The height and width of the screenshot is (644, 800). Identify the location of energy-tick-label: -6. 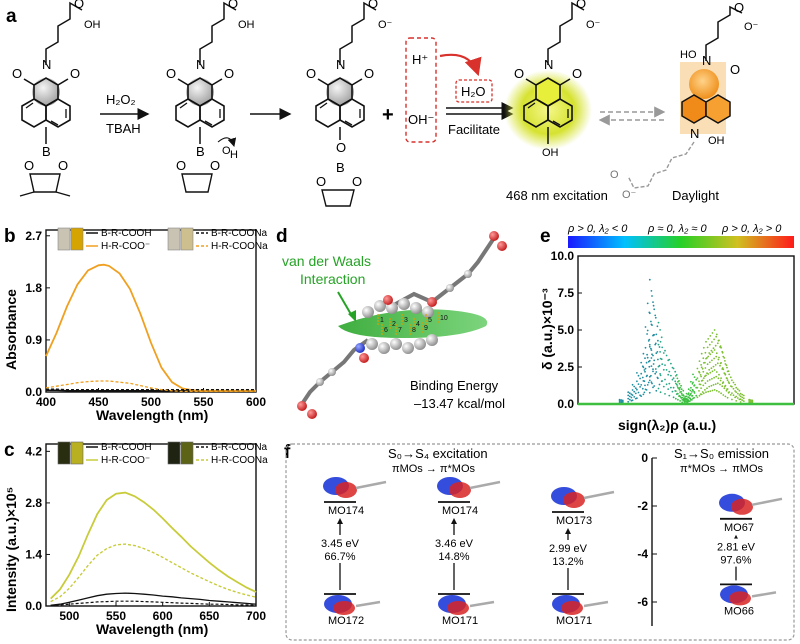
(642, 602).